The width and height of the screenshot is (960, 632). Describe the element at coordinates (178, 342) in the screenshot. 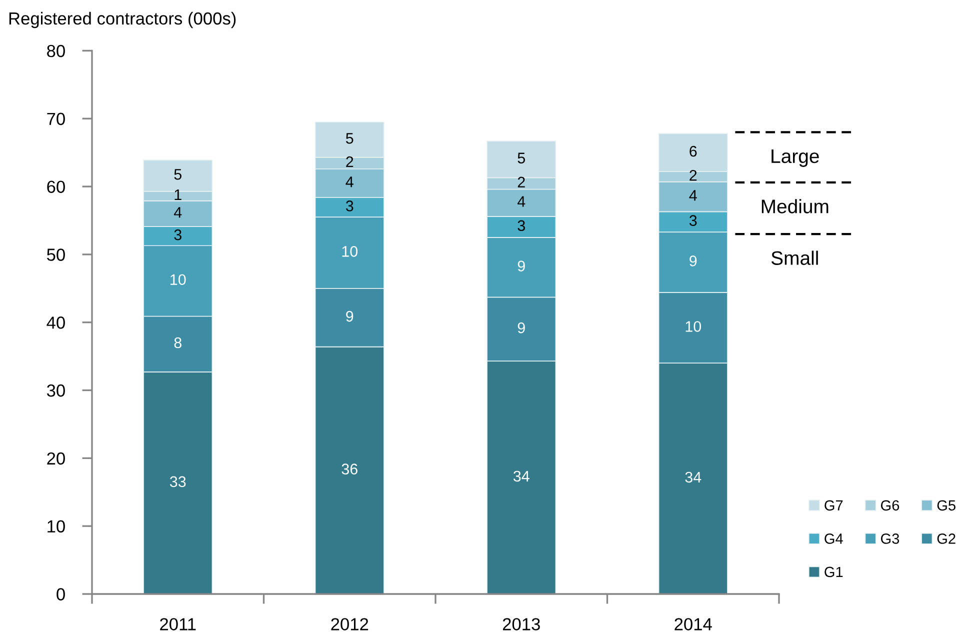

I see `data-label: 8` at that location.